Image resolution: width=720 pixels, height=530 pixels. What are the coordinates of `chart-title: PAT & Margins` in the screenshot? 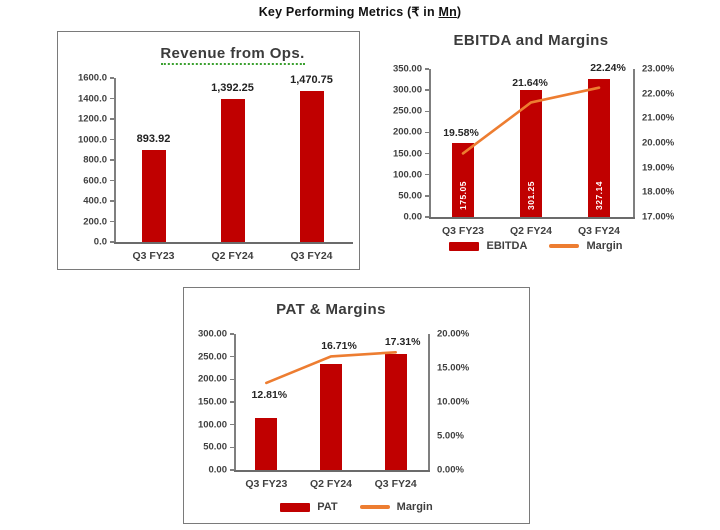 It's located at (331, 309).